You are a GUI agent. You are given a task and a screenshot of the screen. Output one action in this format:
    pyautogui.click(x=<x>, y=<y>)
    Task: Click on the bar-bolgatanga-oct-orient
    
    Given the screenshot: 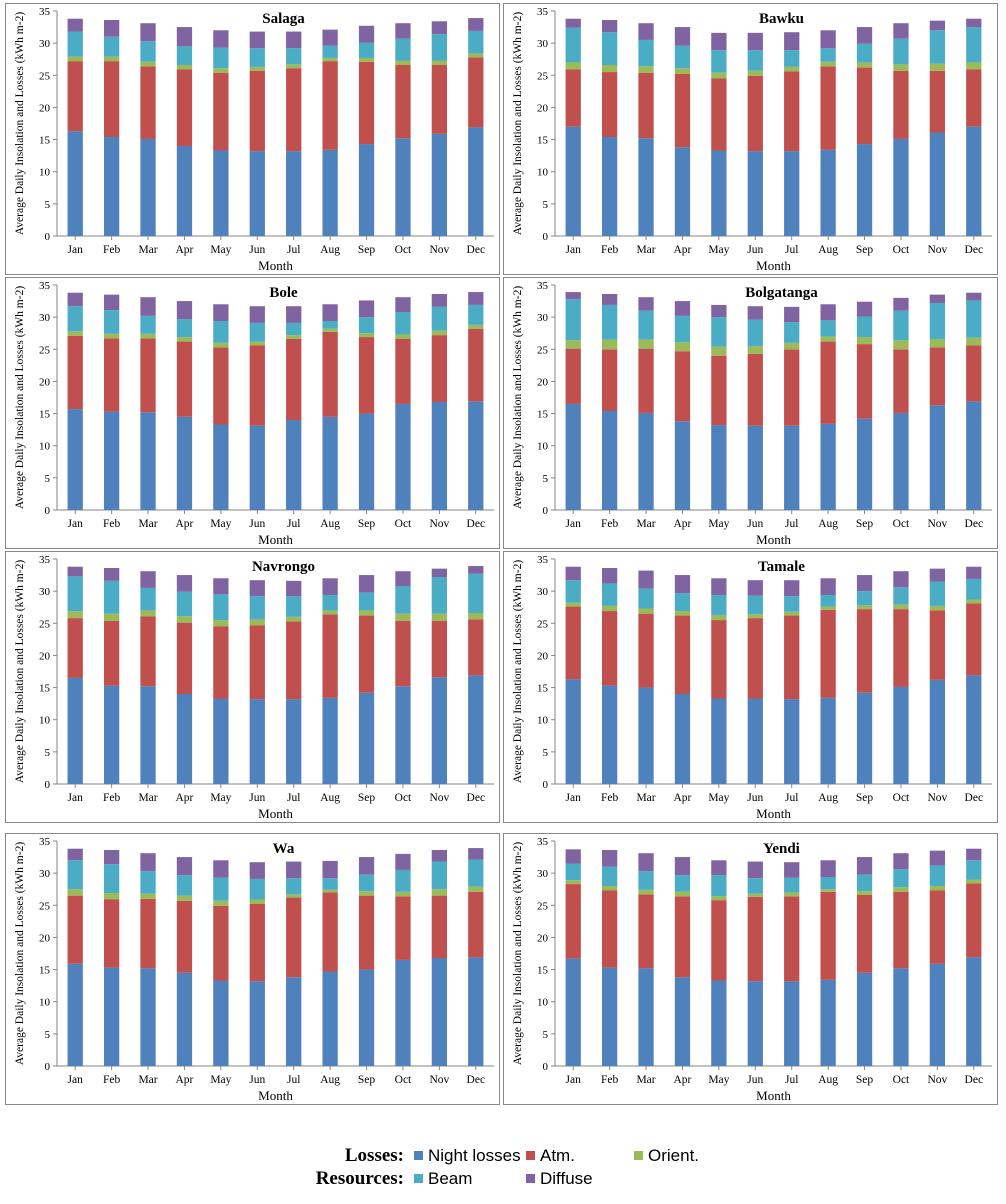 What is the action you would take?
    pyautogui.click(x=901, y=345)
    